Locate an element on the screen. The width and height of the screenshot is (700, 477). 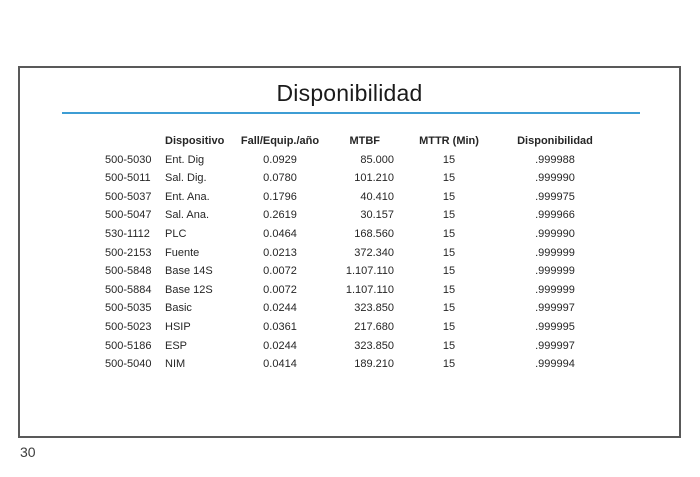
table-cell: .999994 is located at coordinates (555, 364).